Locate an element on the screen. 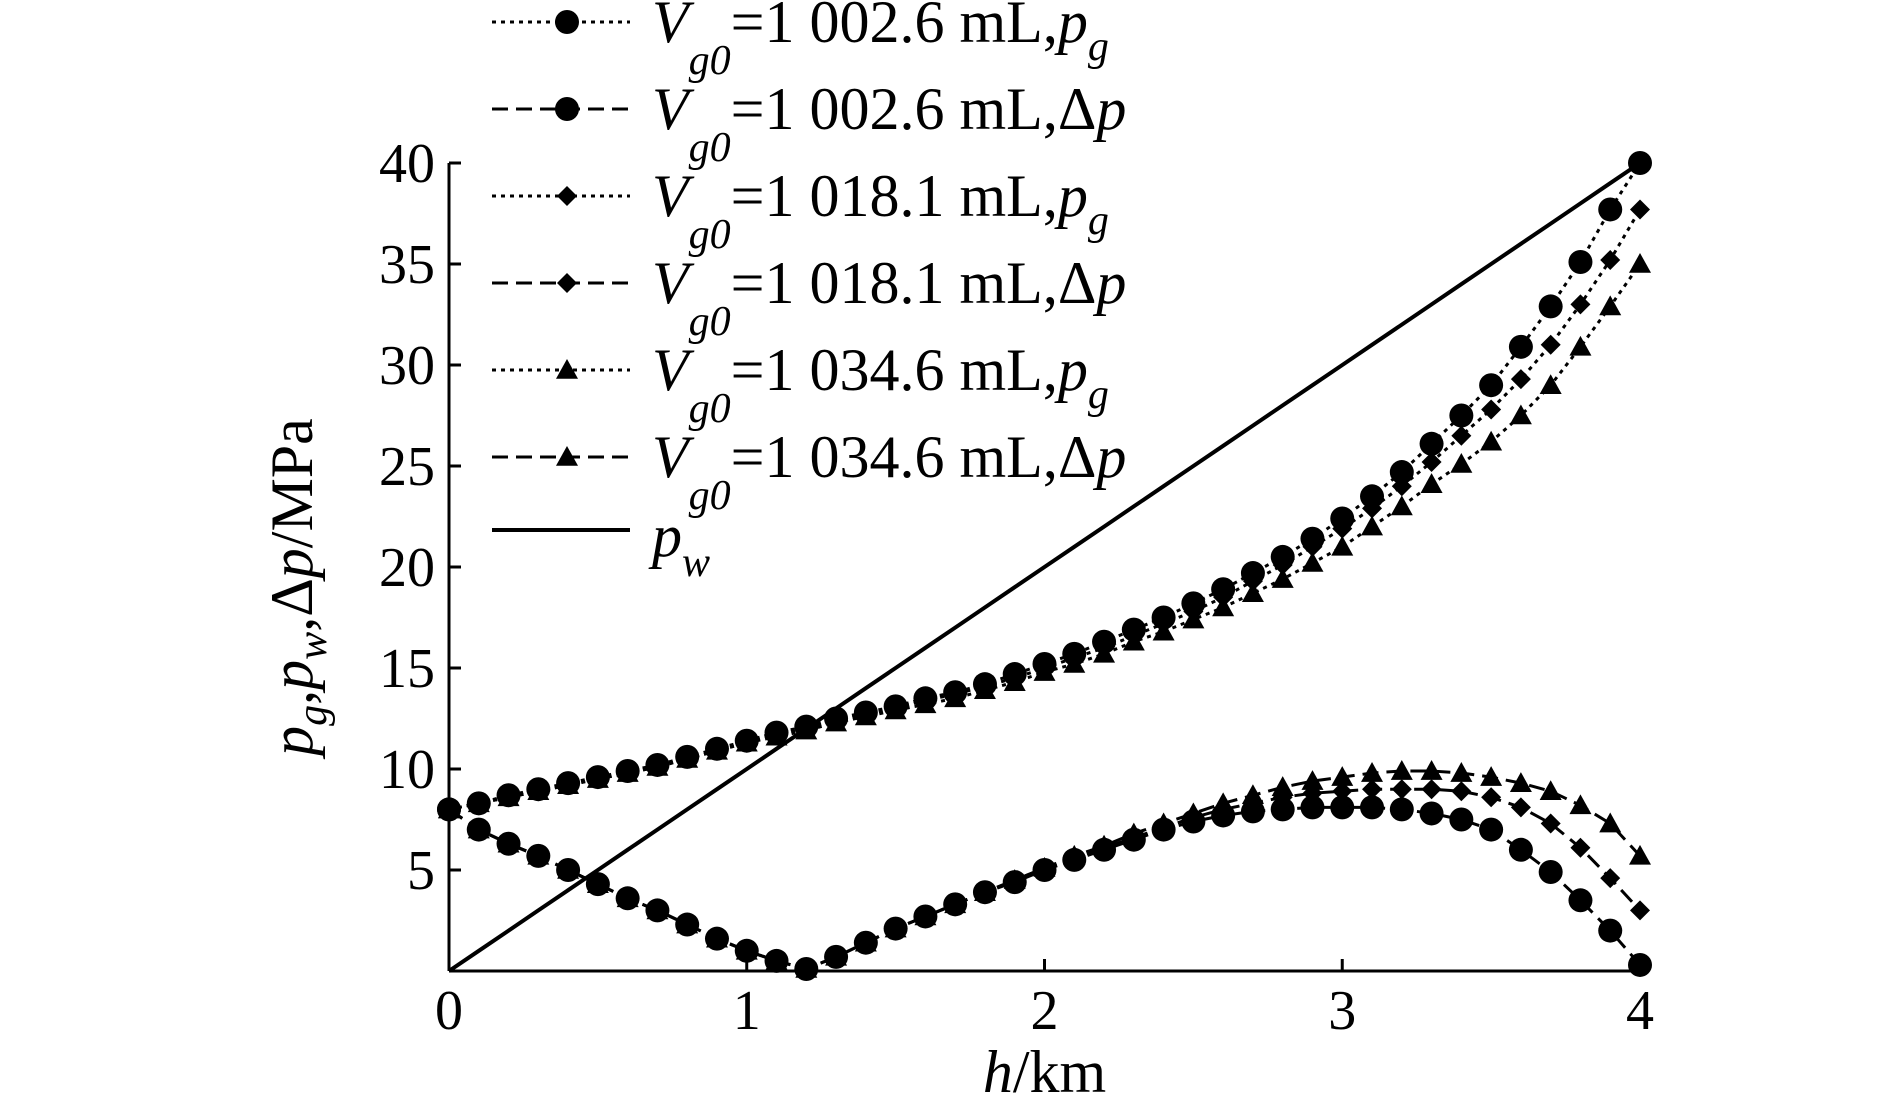  legend-item-7: pw is located at coordinates (601, 544).